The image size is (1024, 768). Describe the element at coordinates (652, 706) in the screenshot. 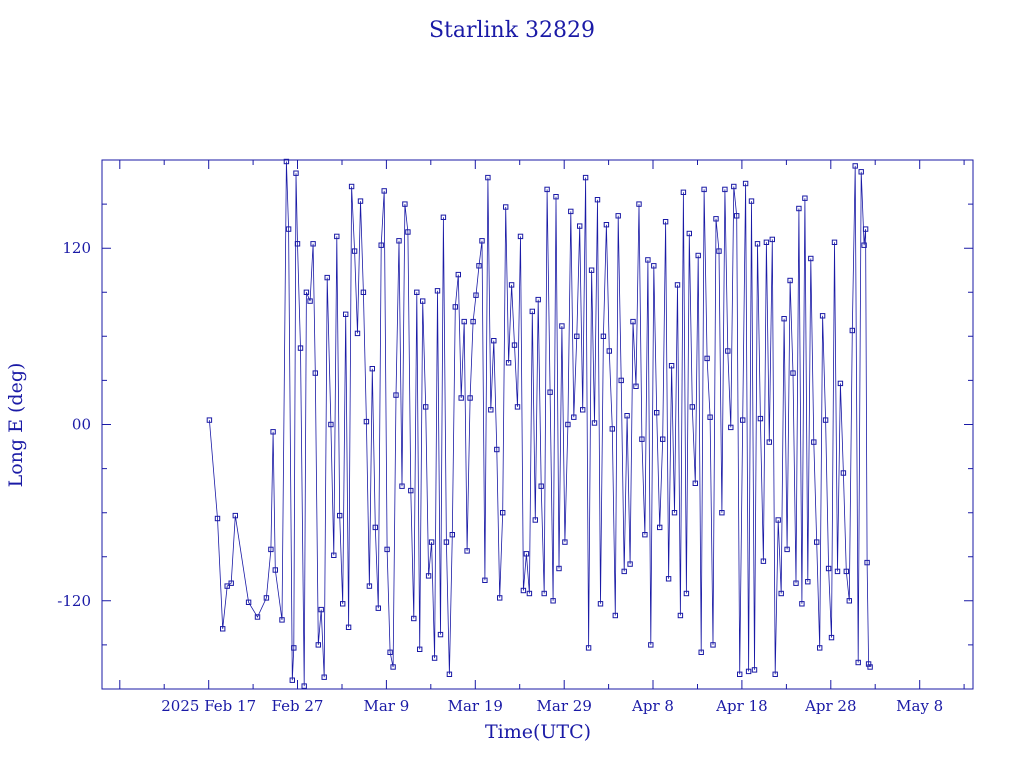

I see `x-tick-label: Apr 8` at that location.